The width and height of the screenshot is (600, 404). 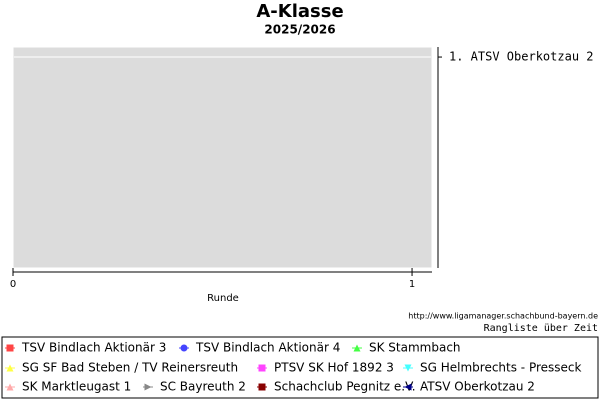 What do you see at coordinates (76, 387) in the screenshot?
I see `legend-label: SK Marktleugast 1` at bounding box center [76, 387].